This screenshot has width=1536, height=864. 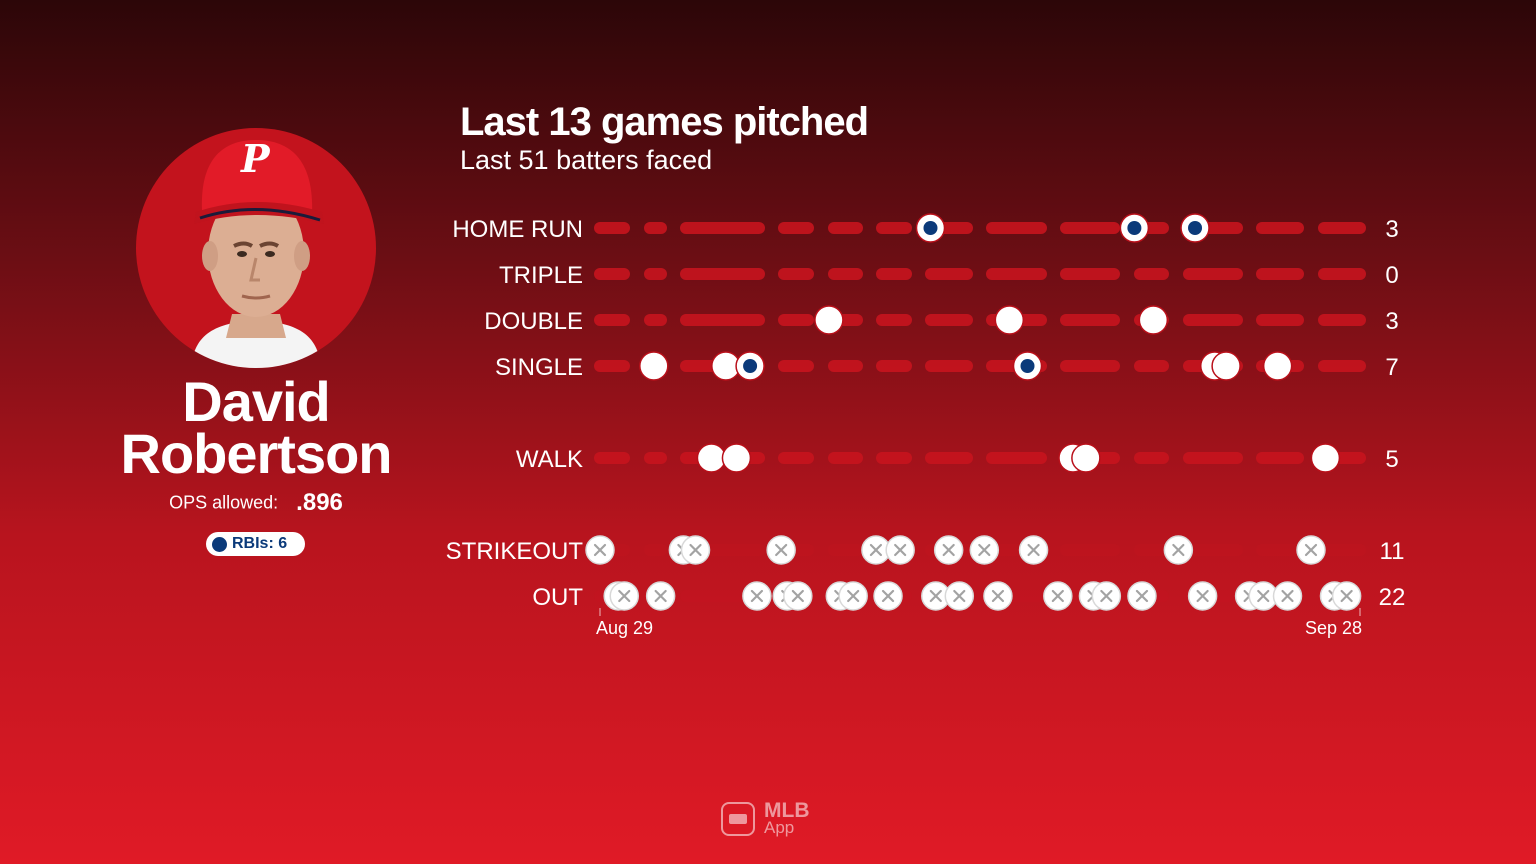 I want to click on rbi-legend-badge: RBIs: 6, so click(x=255, y=544).